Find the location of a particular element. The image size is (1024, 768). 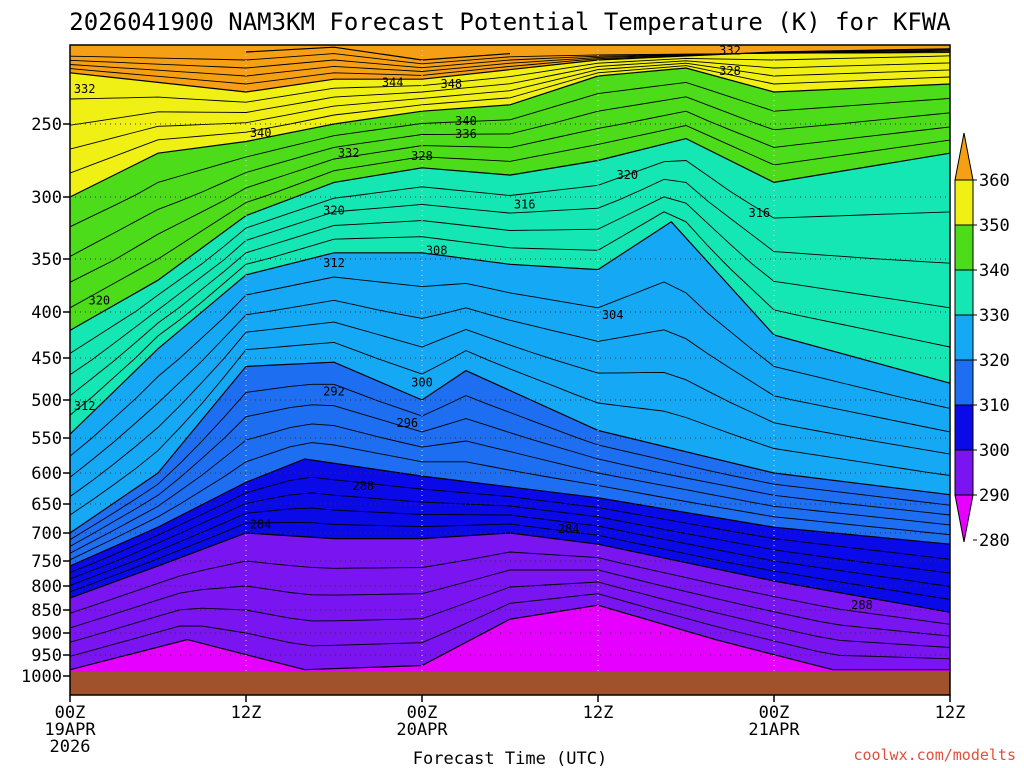

isentrope-280-k is located at coordinates (510, 637).